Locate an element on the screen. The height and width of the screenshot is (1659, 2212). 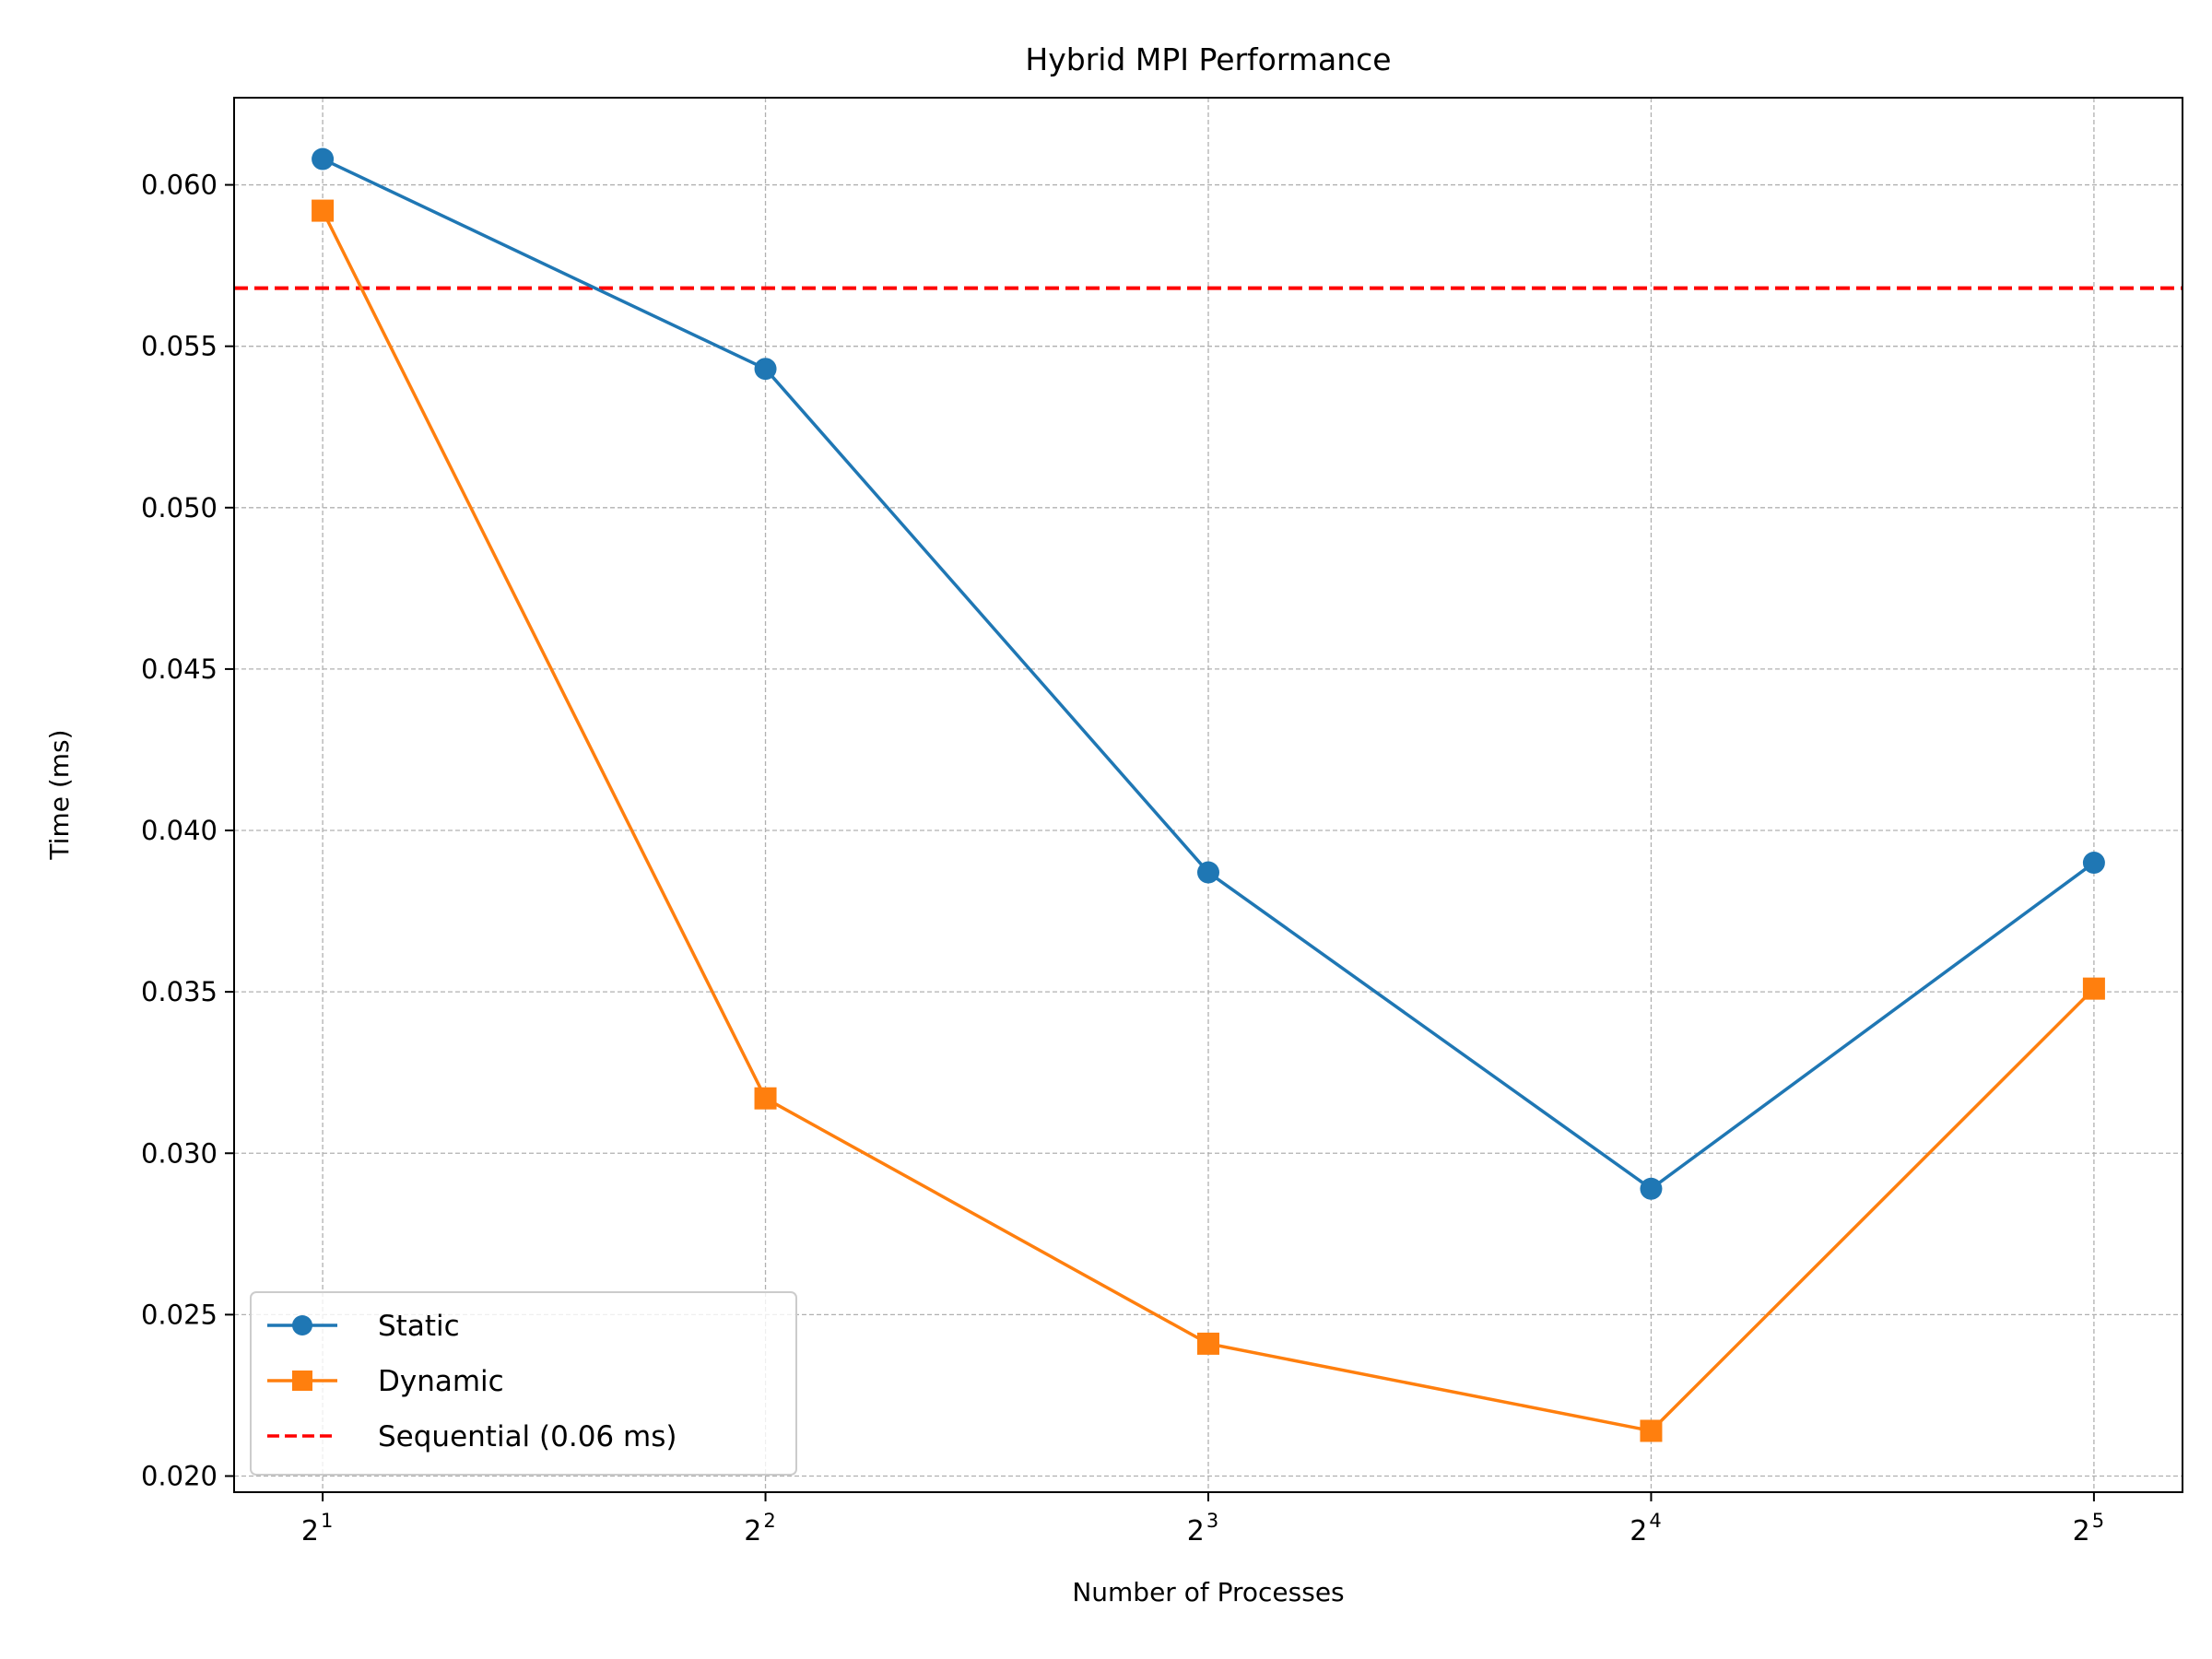
legend-label-static: Static is located at coordinates (419, 1326).